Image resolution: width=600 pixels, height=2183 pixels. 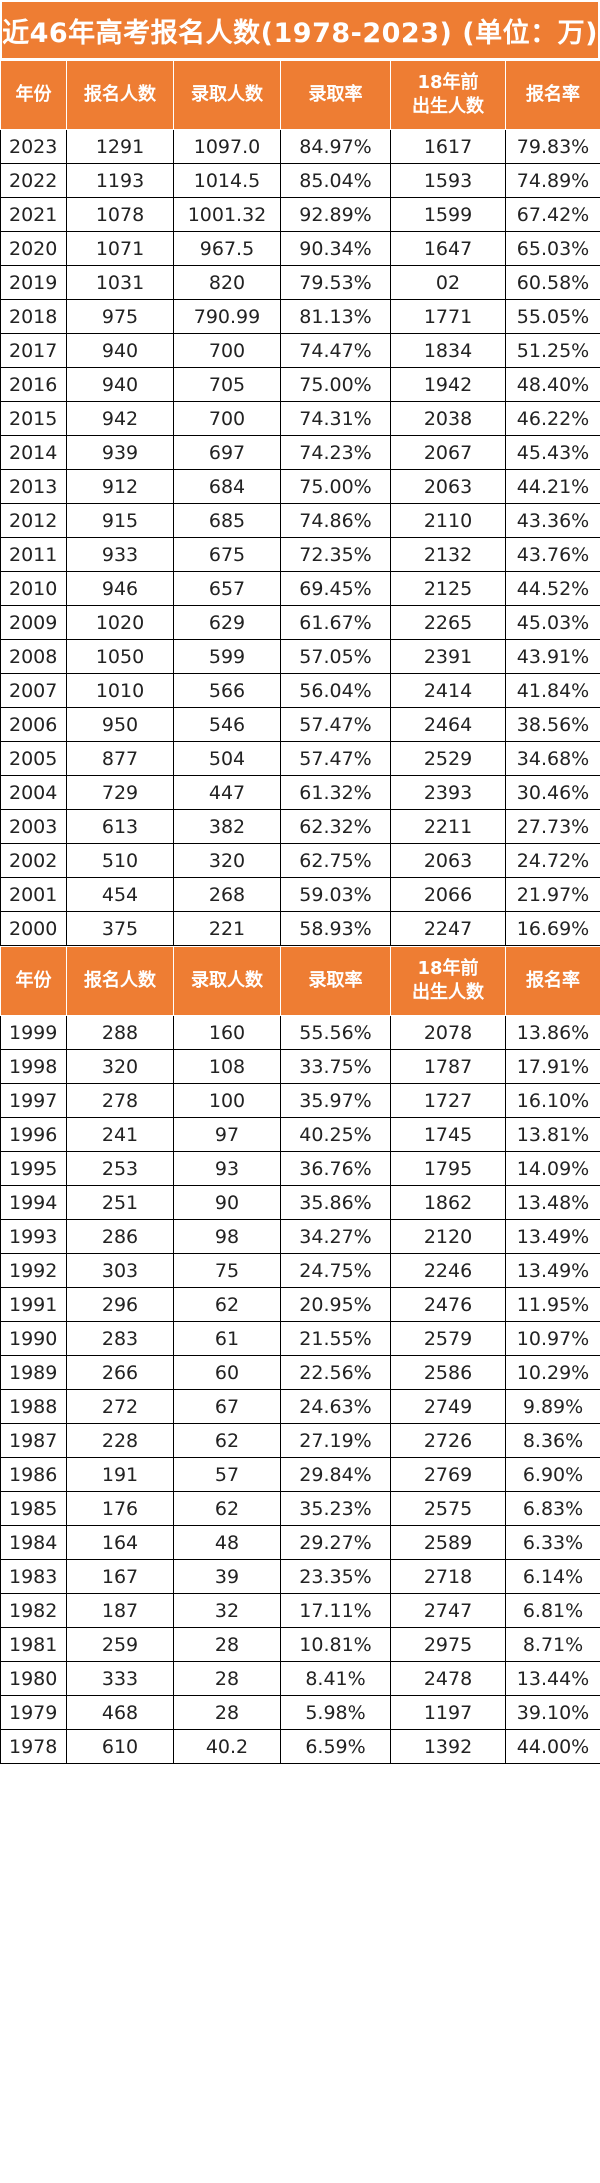 What do you see at coordinates (33, 146) in the screenshot?
I see `cell-year: 2023` at bounding box center [33, 146].